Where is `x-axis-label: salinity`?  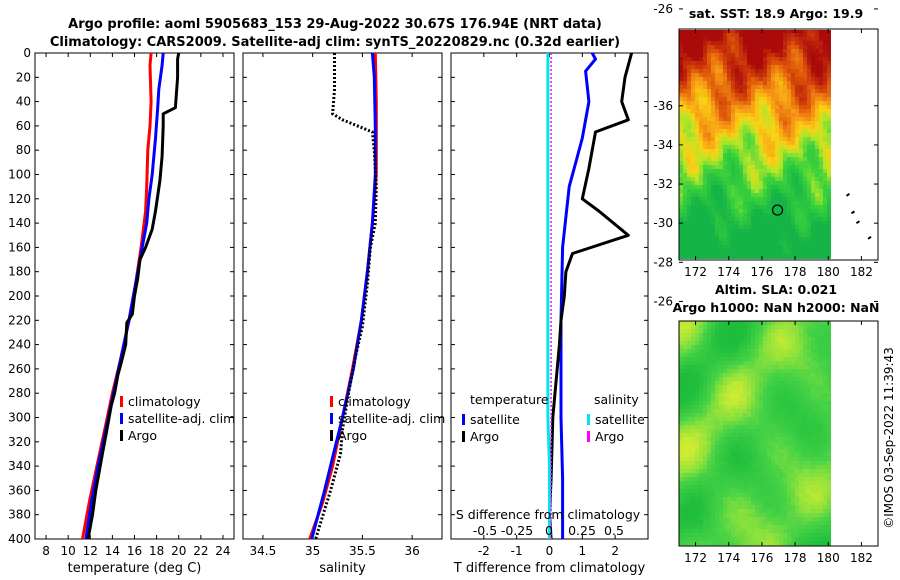 x-axis-label: salinity is located at coordinates (342, 568).